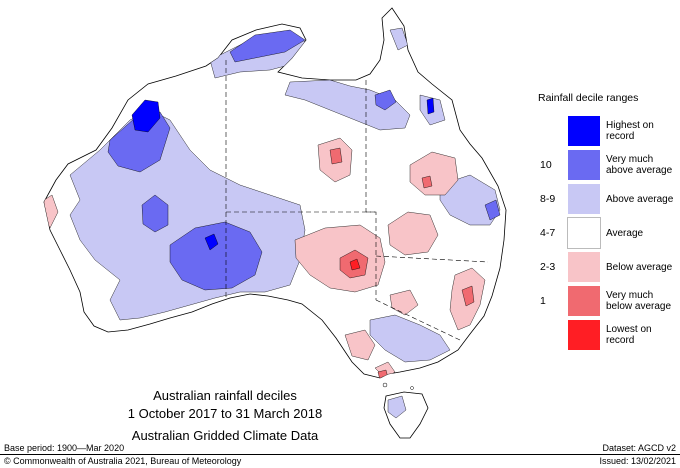  Describe the element at coordinates (225, 435) in the screenshot. I see `map-title-line-3: Australian Gridded Climate Data` at that location.